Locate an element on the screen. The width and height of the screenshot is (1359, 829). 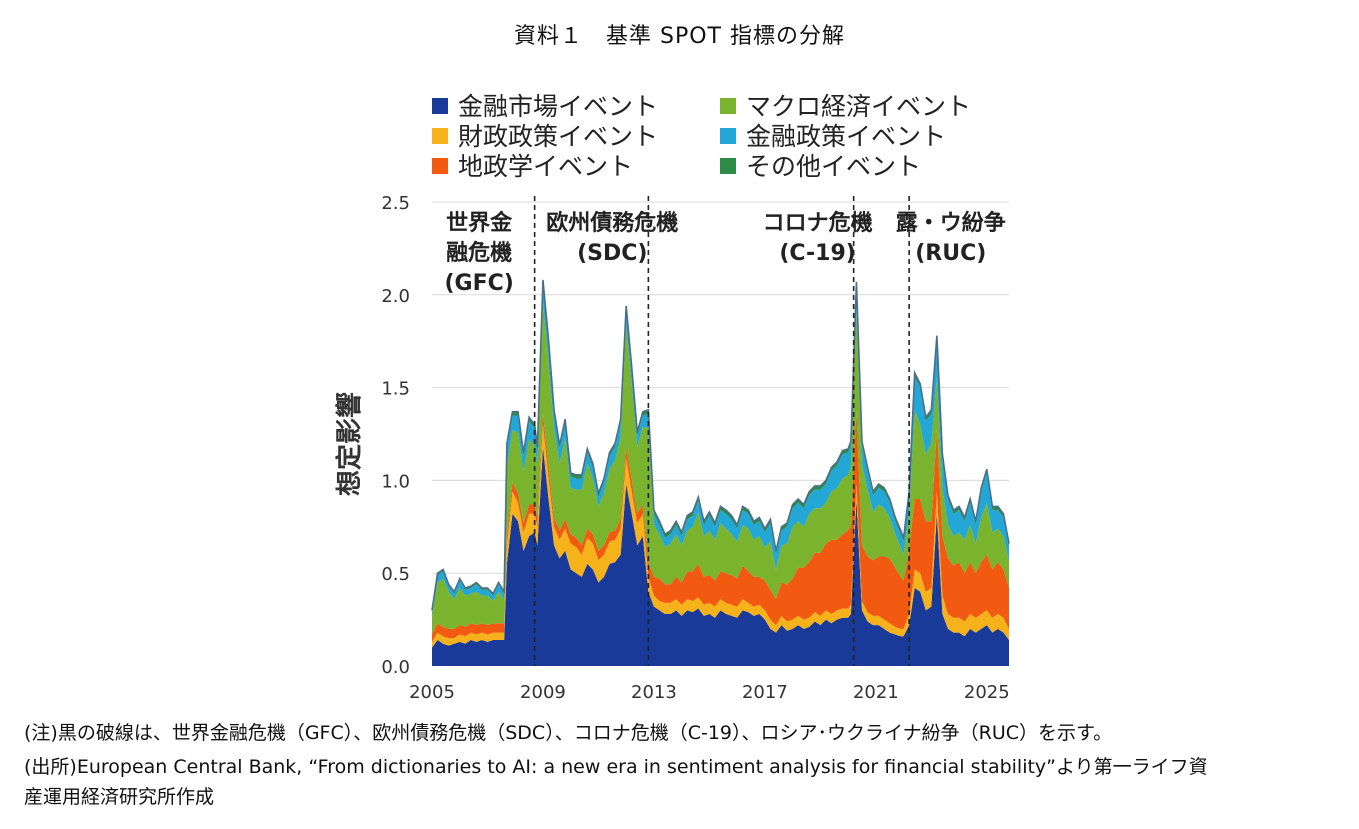
legend-label-2: 地政学イベント is located at coordinates (545, 166).